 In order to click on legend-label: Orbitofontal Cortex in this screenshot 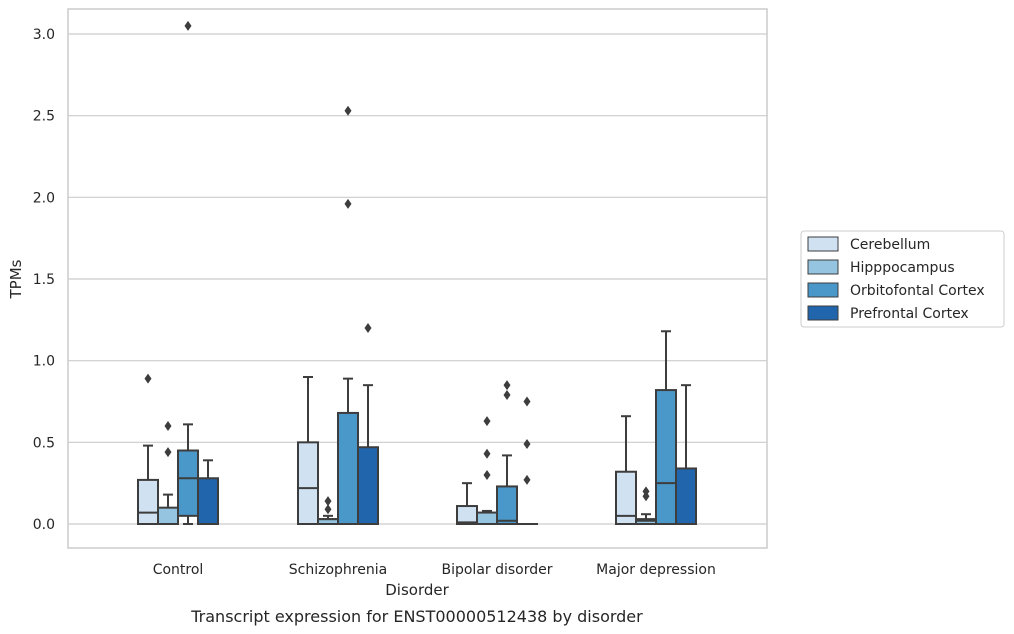, I will do `click(917, 291)`.